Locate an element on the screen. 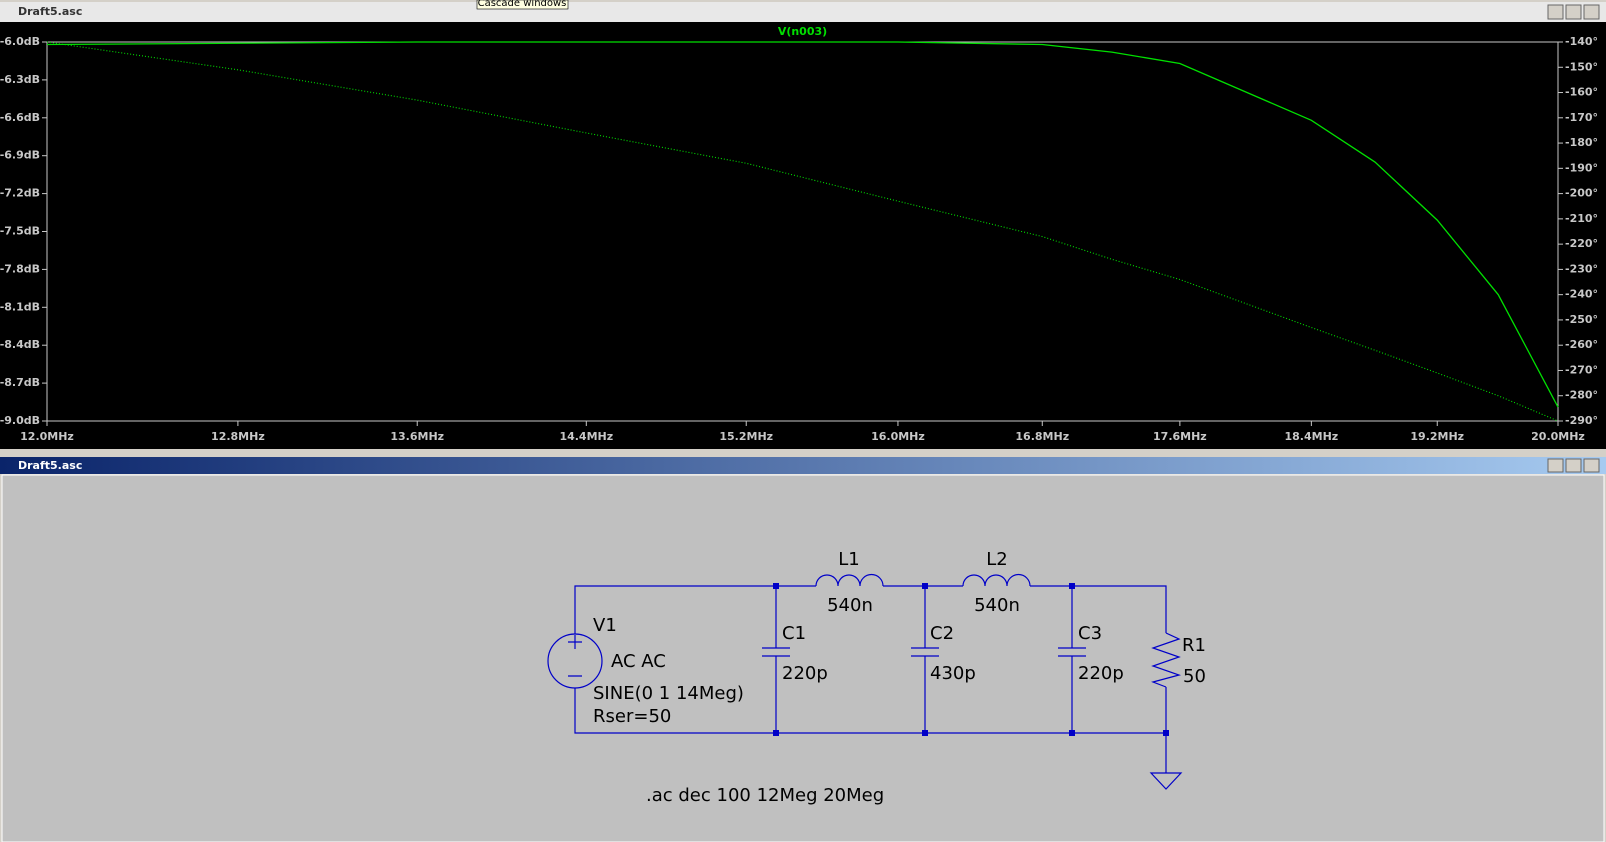  v1-value: AC AC is located at coordinates (638, 661).